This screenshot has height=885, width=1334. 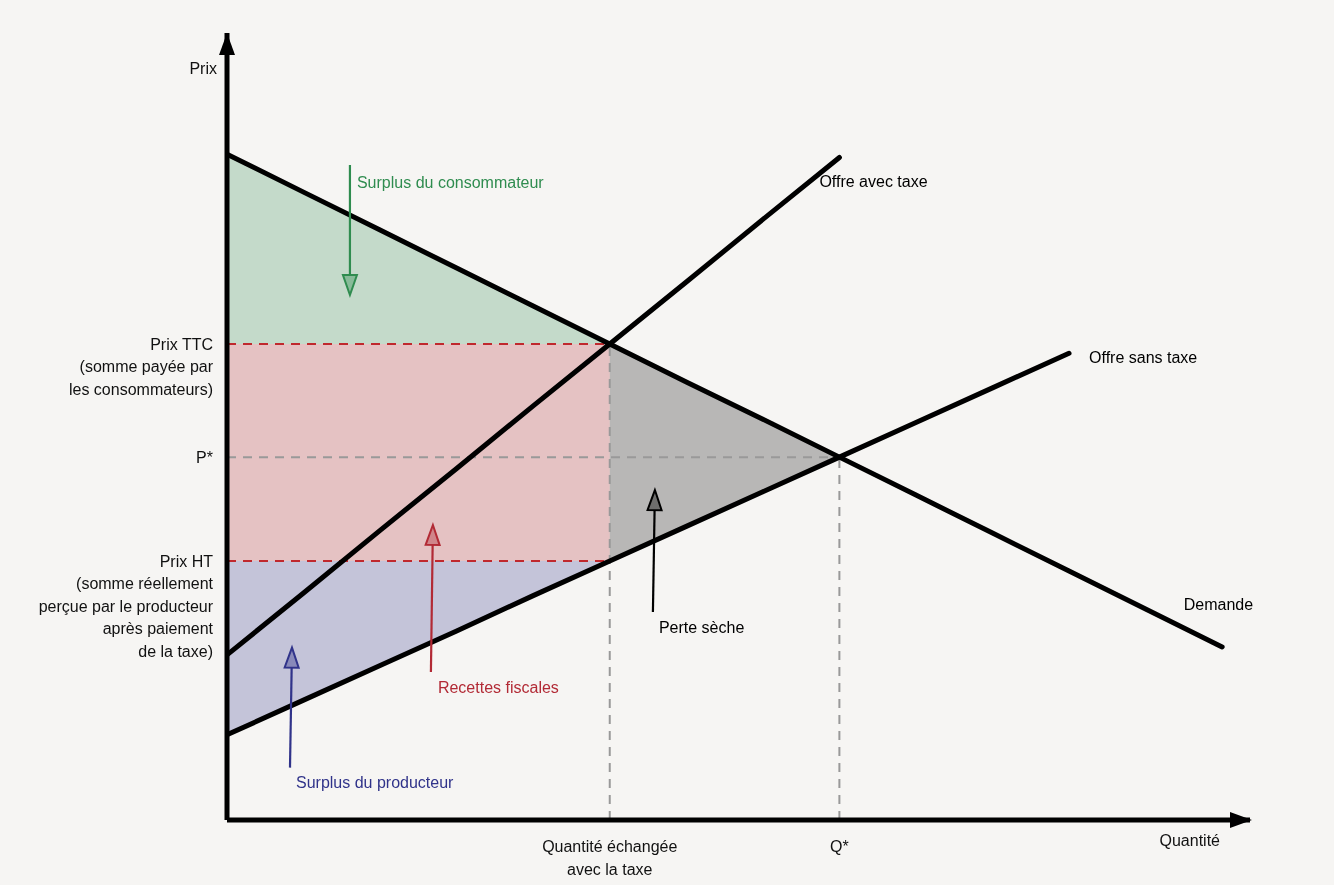 What do you see at coordinates (203, 69) in the screenshot?
I see `y-axis-title: Prix` at bounding box center [203, 69].